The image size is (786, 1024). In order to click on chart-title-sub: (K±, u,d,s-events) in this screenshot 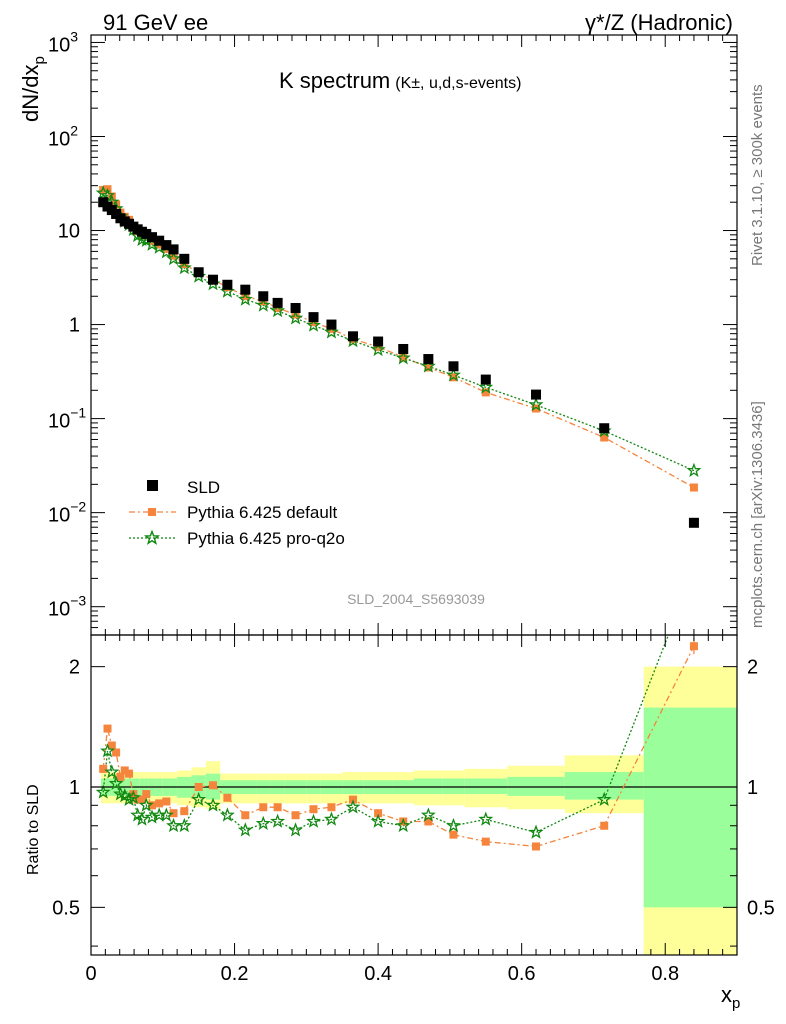, I will do `click(458, 83)`.